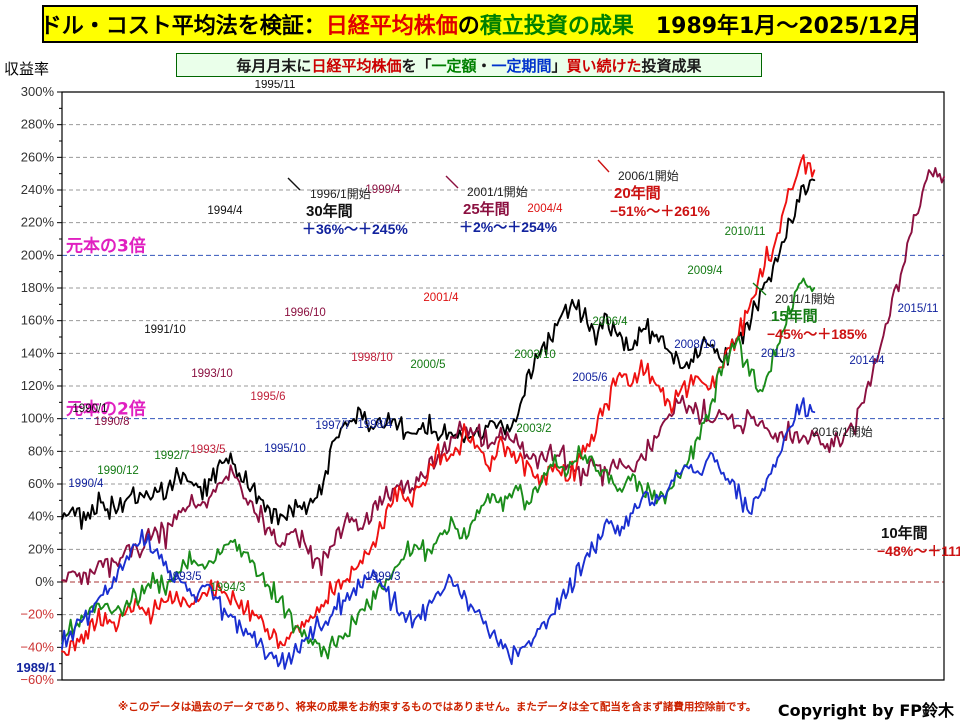  What do you see at coordinates (391, 26) in the screenshot?
I see `title-part-2: 日経平均株価` at bounding box center [391, 26].